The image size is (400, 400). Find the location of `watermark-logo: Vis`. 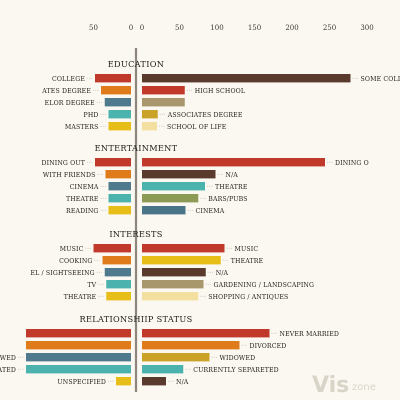

watermark-logo: Vis is located at coordinates (330, 385).